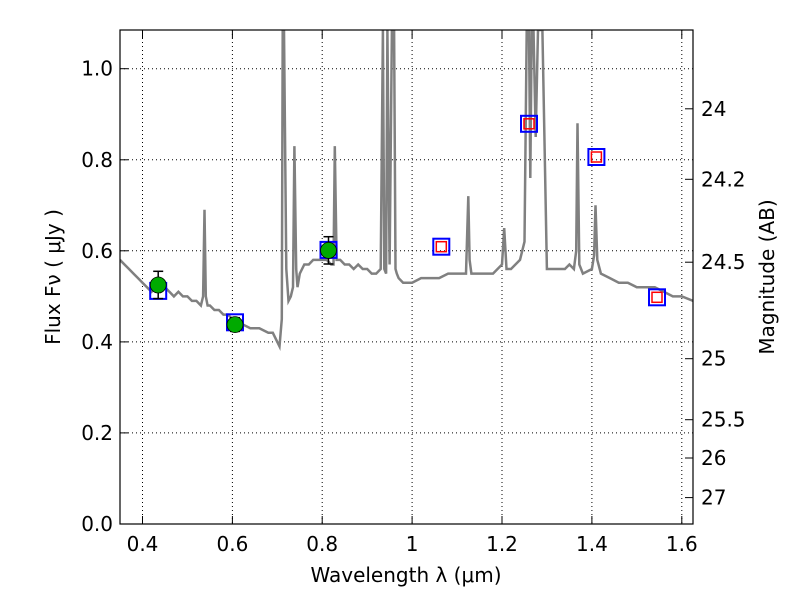 The width and height of the screenshot is (800, 600). What do you see at coordinates (97, 342) in the screenshot?
I see `y-tick-label: 0.4` at bounding box center [97, 342].